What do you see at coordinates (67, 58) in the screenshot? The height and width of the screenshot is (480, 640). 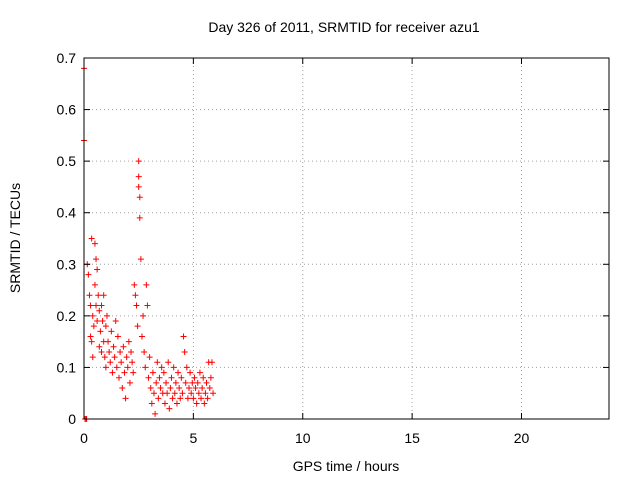 I see `y-tick-label: 0.7` at bounding box center [67, 58].